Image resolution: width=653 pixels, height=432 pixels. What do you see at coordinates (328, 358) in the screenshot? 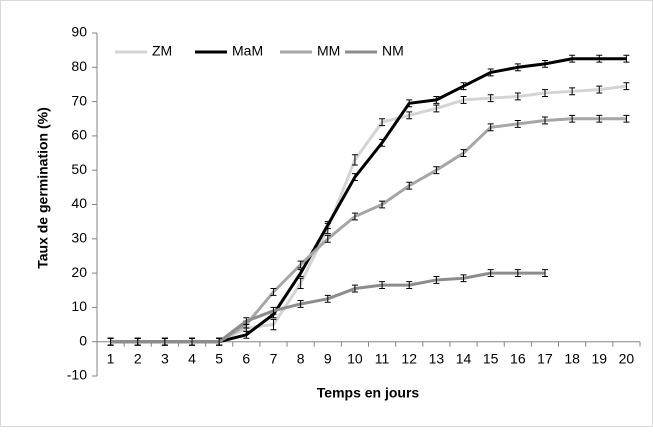
I see `x-tick-label: 9` at bounding box center [328, 358].